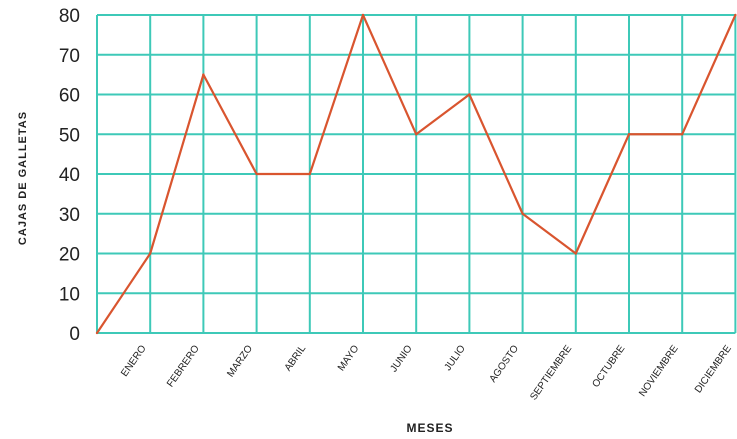  What do you see at coordinates (69, 294) in the screenshot?
I see `y-tick-label: 10` at bounding box center [69, 294].